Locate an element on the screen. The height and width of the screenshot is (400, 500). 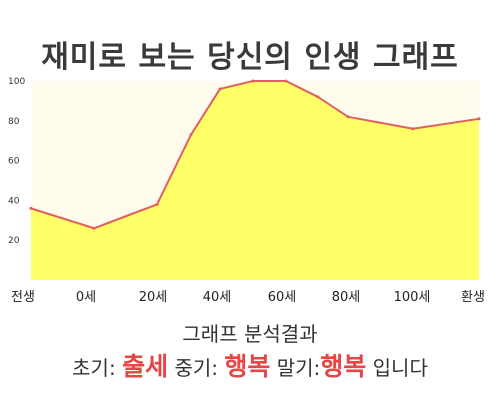
middle-label: 중기: is located at coordinates (196, 368).